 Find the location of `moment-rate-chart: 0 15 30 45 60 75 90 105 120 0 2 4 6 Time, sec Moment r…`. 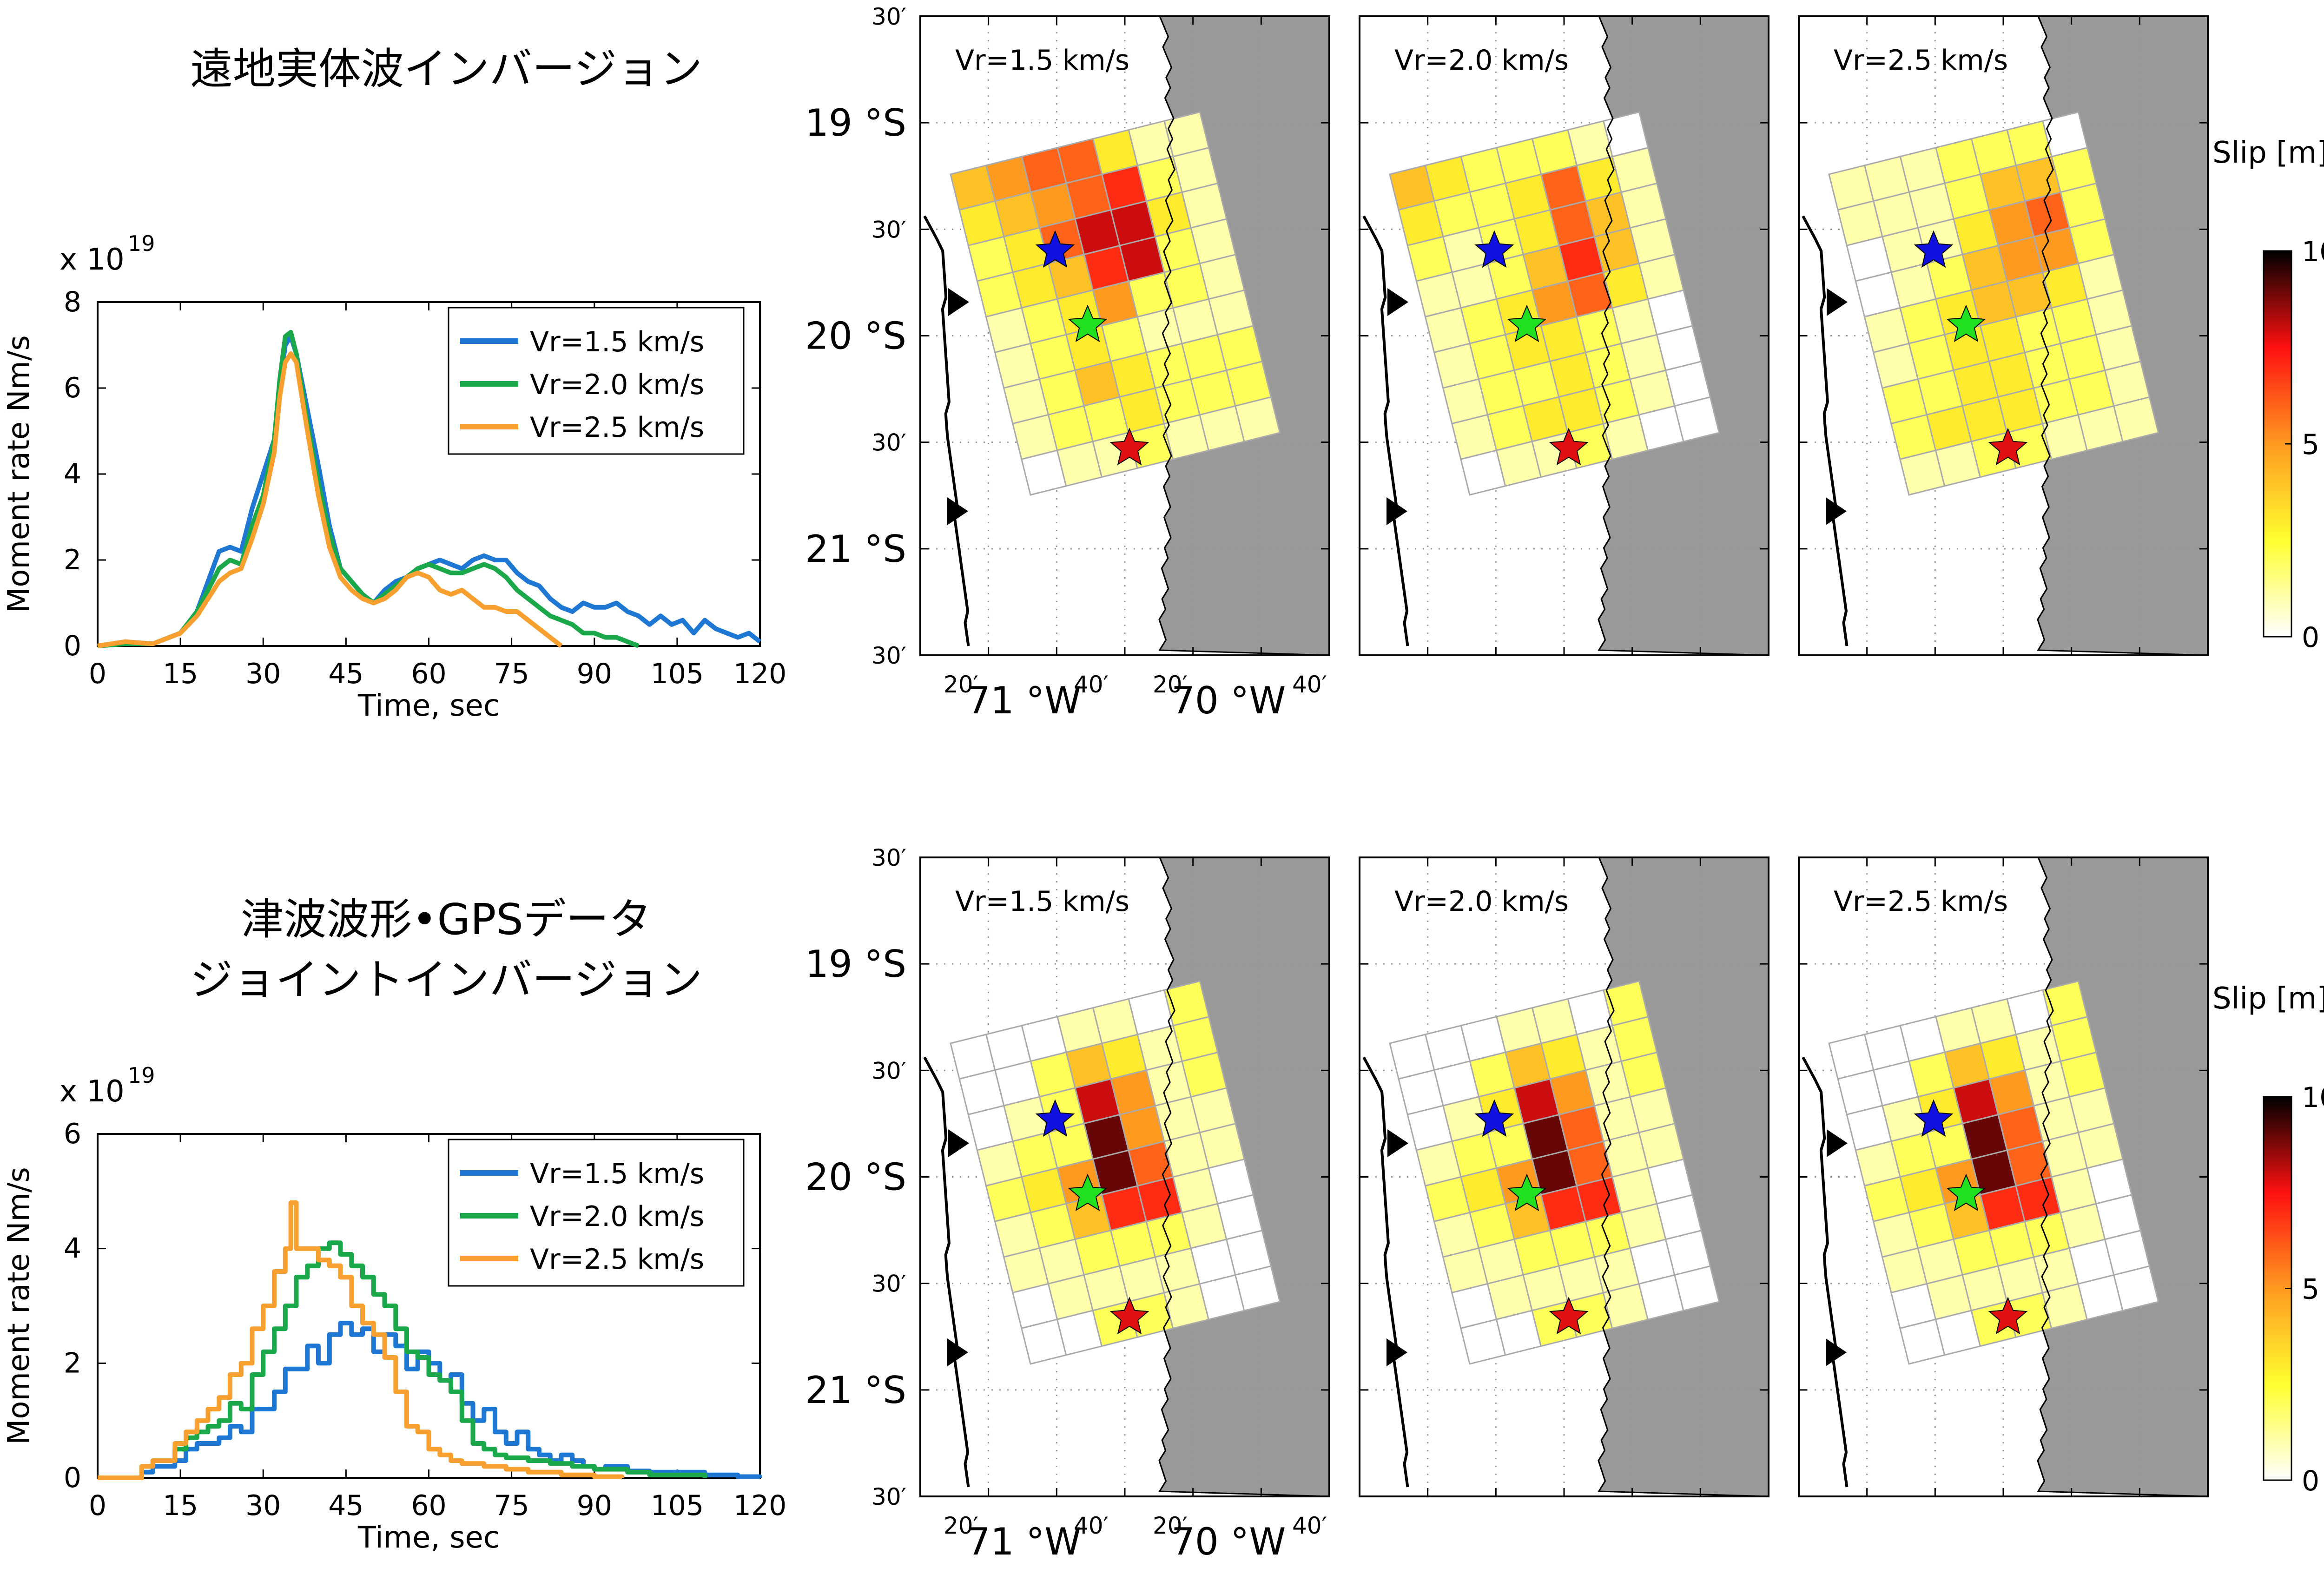

moment-rate-chart: 0 15 30 45 60 75 90 105 120 0 2 4 6 Time, sec Moment r… is located at coordinates (394, 1309).